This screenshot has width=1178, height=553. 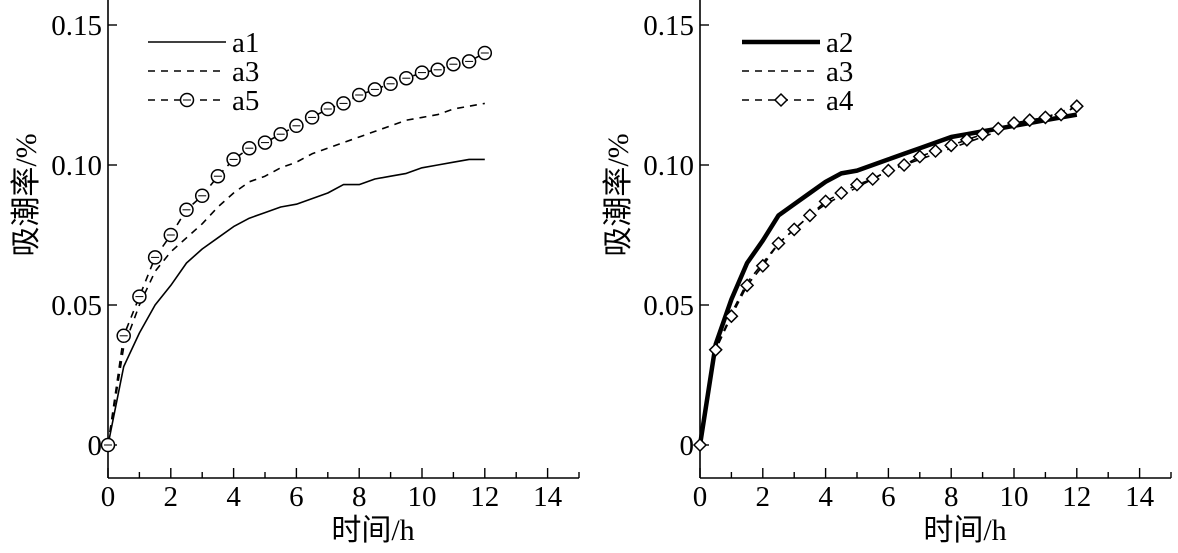 What do you see at coordinates (245, 101) in the screenshot?
I see `legend-label-a5: a5` at bounding box center [245, 101].